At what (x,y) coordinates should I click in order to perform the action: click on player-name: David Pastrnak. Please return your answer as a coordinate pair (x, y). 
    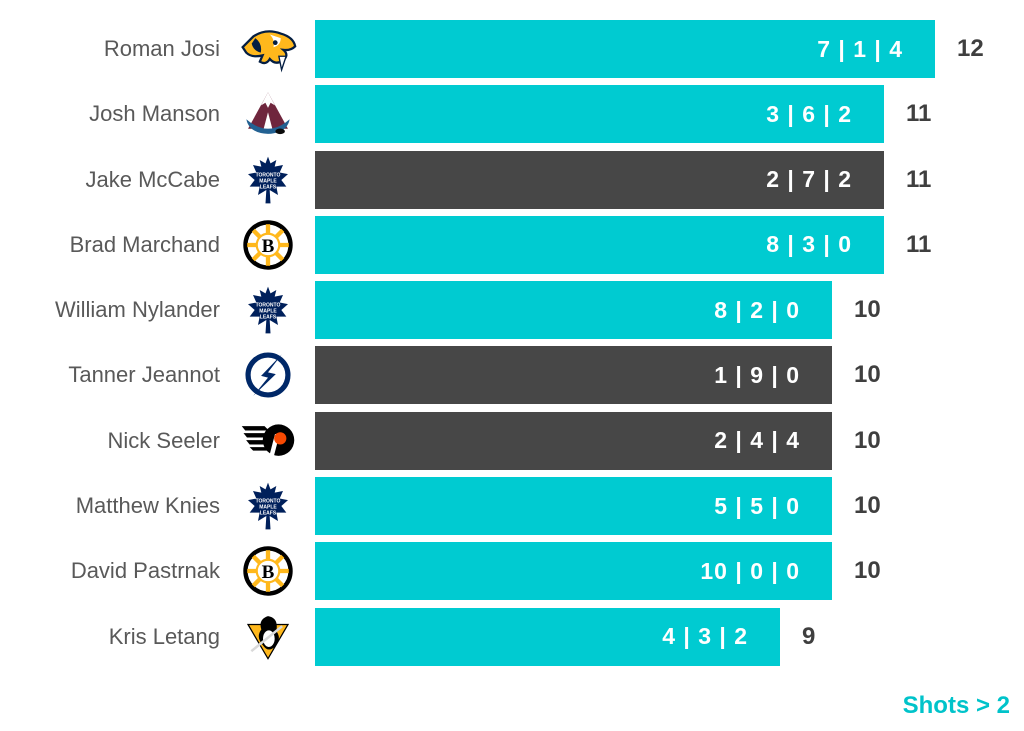
    Looking at the image, I should click on (145, 571).